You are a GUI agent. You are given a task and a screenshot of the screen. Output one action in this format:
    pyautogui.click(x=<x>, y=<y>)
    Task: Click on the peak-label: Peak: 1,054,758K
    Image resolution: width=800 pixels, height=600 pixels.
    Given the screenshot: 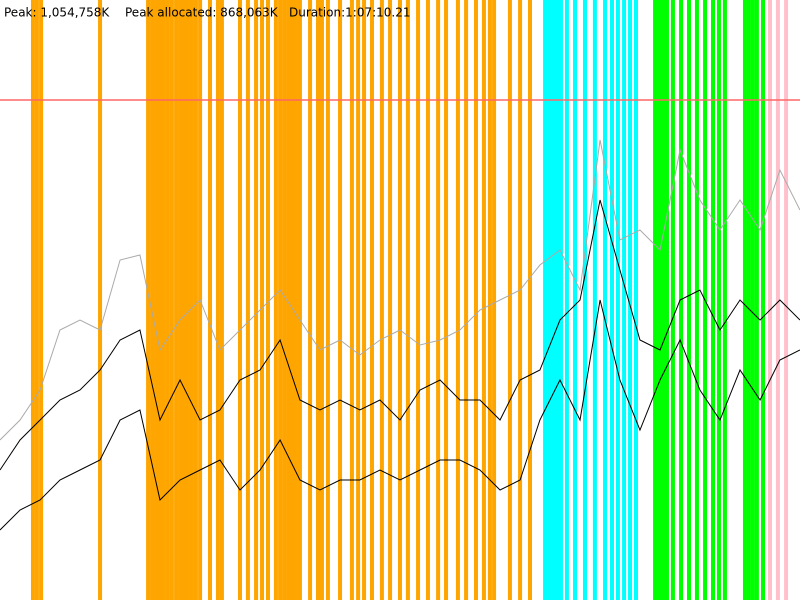 What is the action you would take?
    pyautogui.click(x=57, y=13)
    